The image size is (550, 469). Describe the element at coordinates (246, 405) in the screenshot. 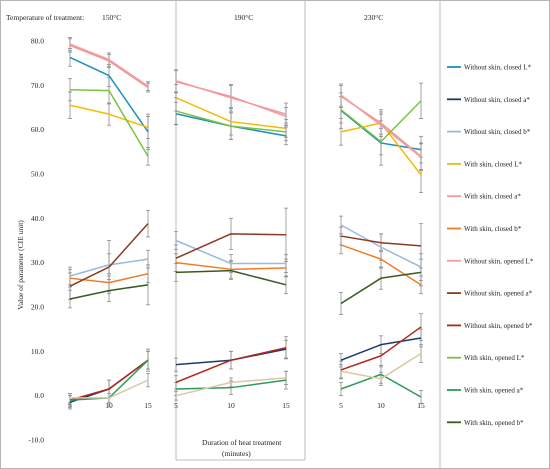

I see `x-ticks: 510155101551015` at that location.